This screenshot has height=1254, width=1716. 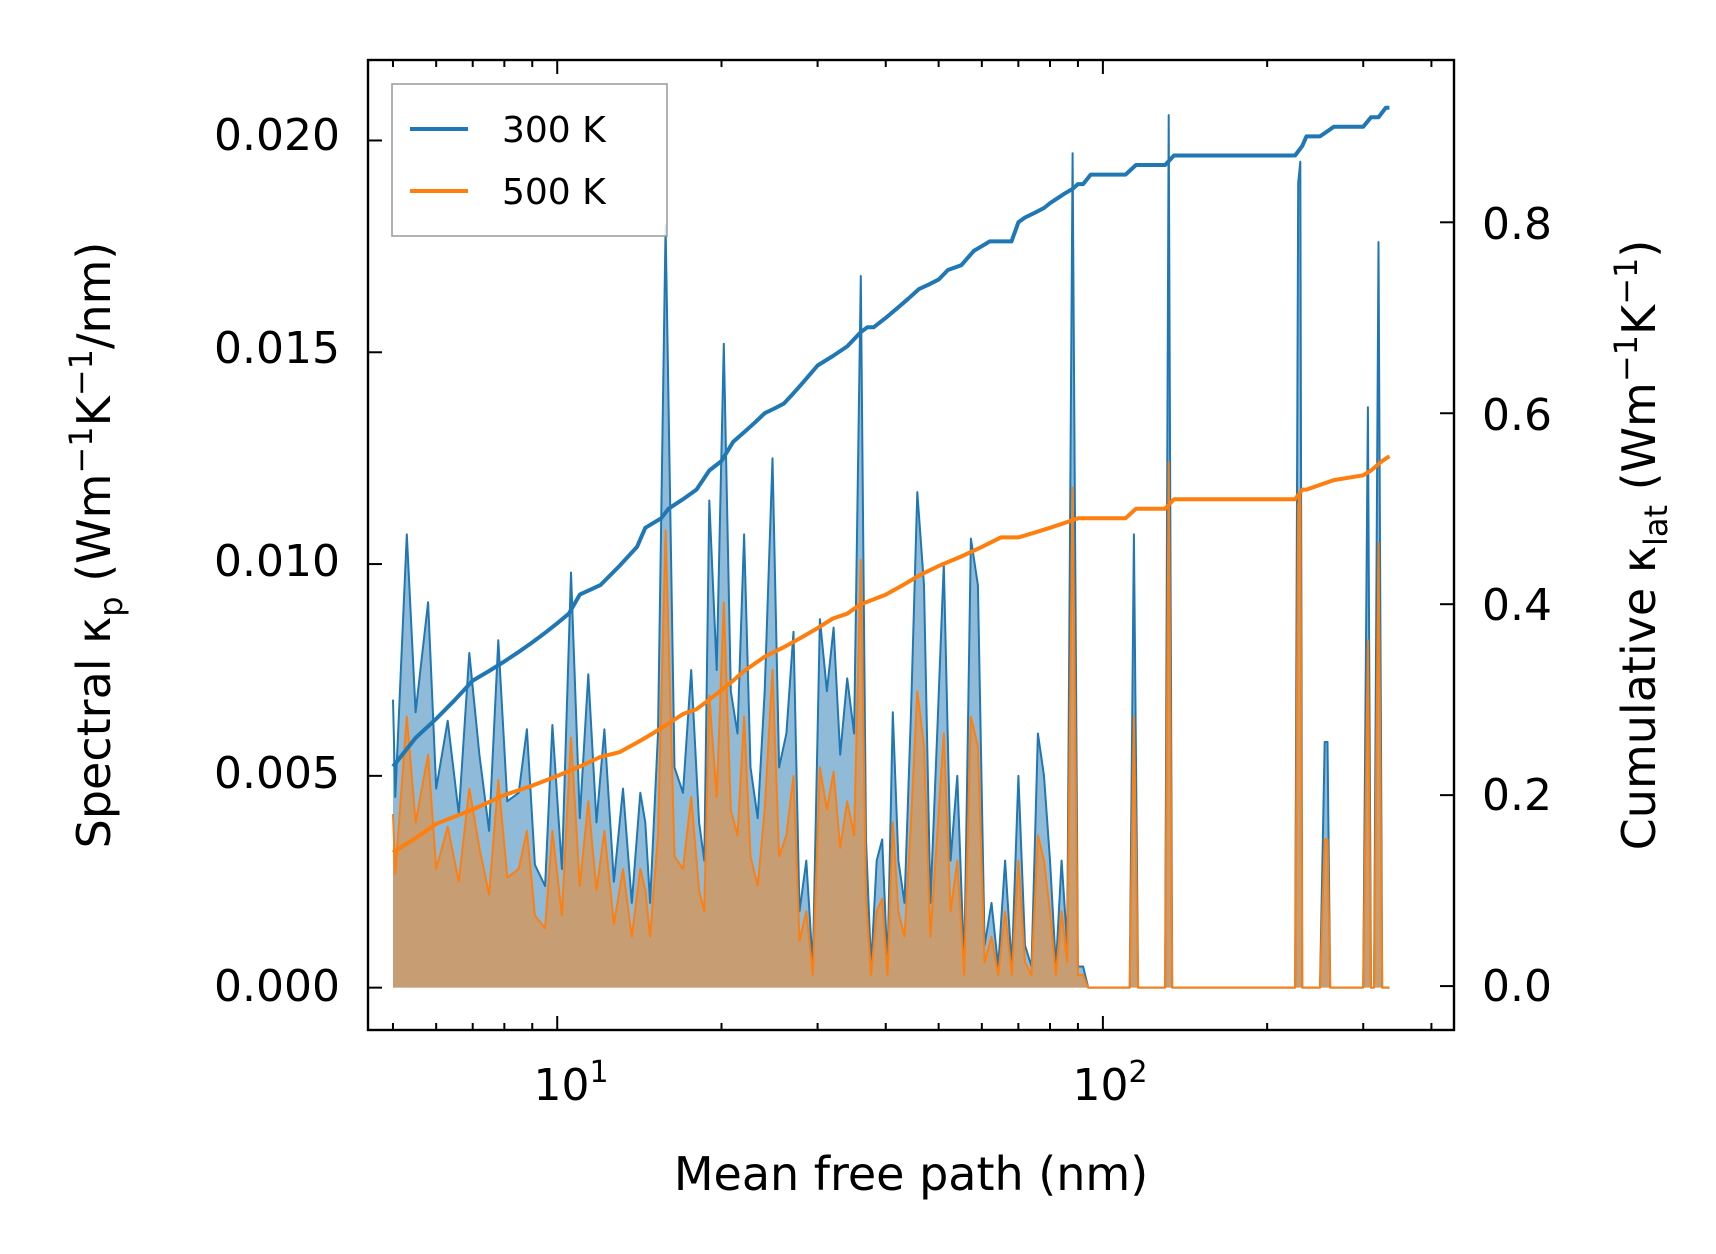 What do you see at coordinates (94, 410) in the screenshot?
I see `left-axis-label-part: K` at bounding box center [94, 410].